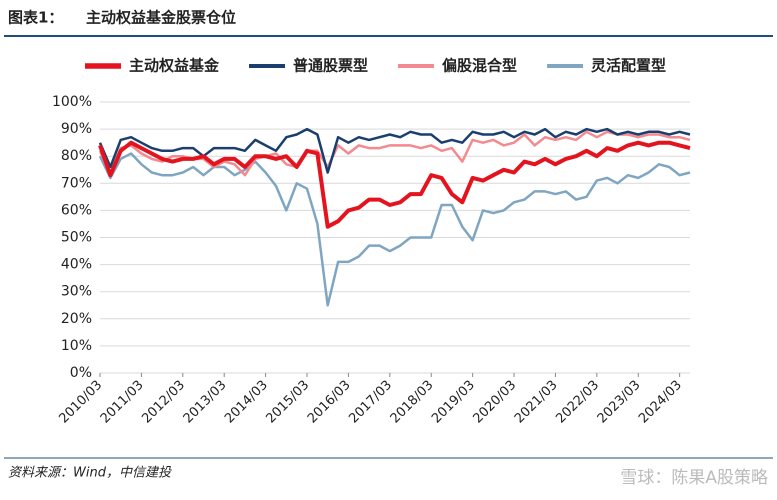 The image size is (777, 500). What do you see at coordinates (694, 478) in the screenshot?
I see `watermark: 雪球：陈果A股策略` at bounding box center [694, 478].